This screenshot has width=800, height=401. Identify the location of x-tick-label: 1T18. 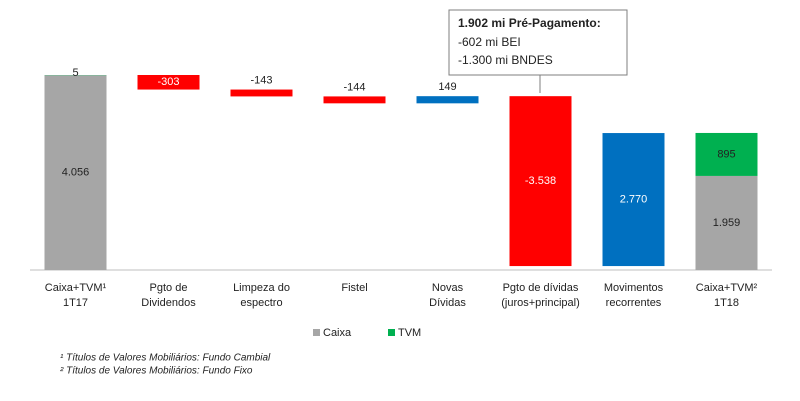
(726, 303).